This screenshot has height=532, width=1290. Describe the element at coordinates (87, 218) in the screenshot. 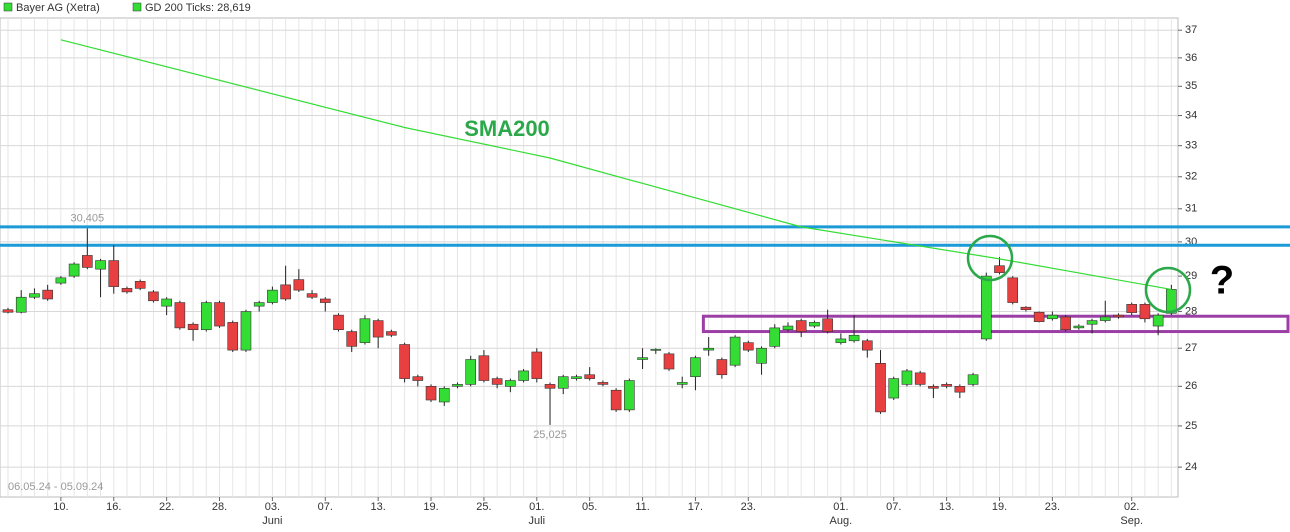

I see `value-label: 30,405` at that location.